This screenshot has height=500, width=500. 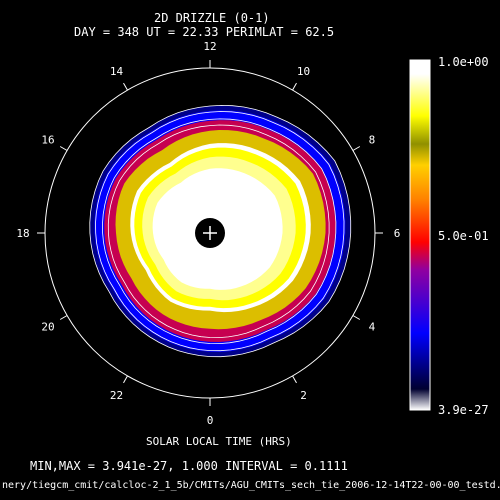 I want to click on colorbar, so click(x=420, y=235).